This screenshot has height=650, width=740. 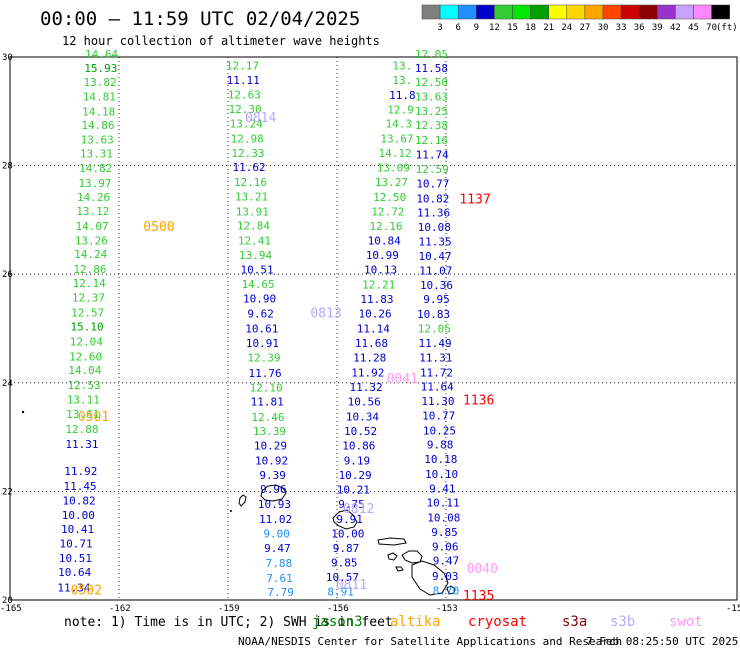 What do you see at coordinates (478, 401) in the screenshot?
I see `track-time-label: 1136` at bounding box center [478, 401].